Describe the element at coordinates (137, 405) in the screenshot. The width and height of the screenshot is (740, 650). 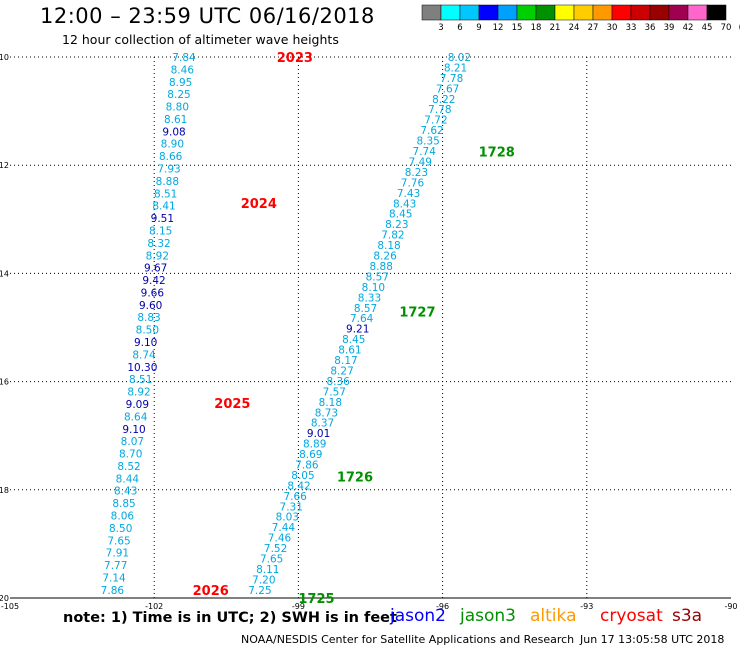
I see `swh-value-label: 9.09` at that location.